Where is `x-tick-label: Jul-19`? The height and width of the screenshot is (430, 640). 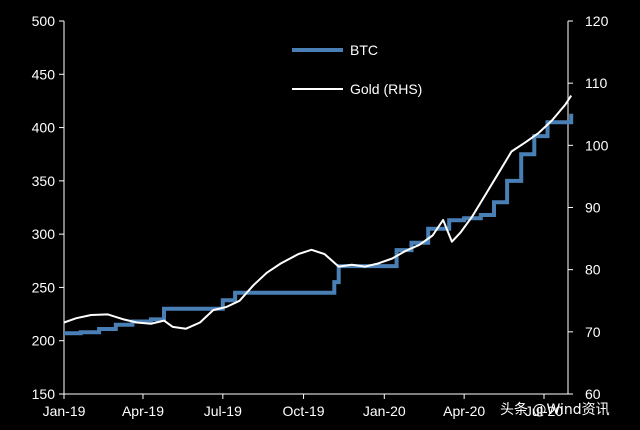
x-tick-label: Jul-19 is located at coordinates (223, 411).